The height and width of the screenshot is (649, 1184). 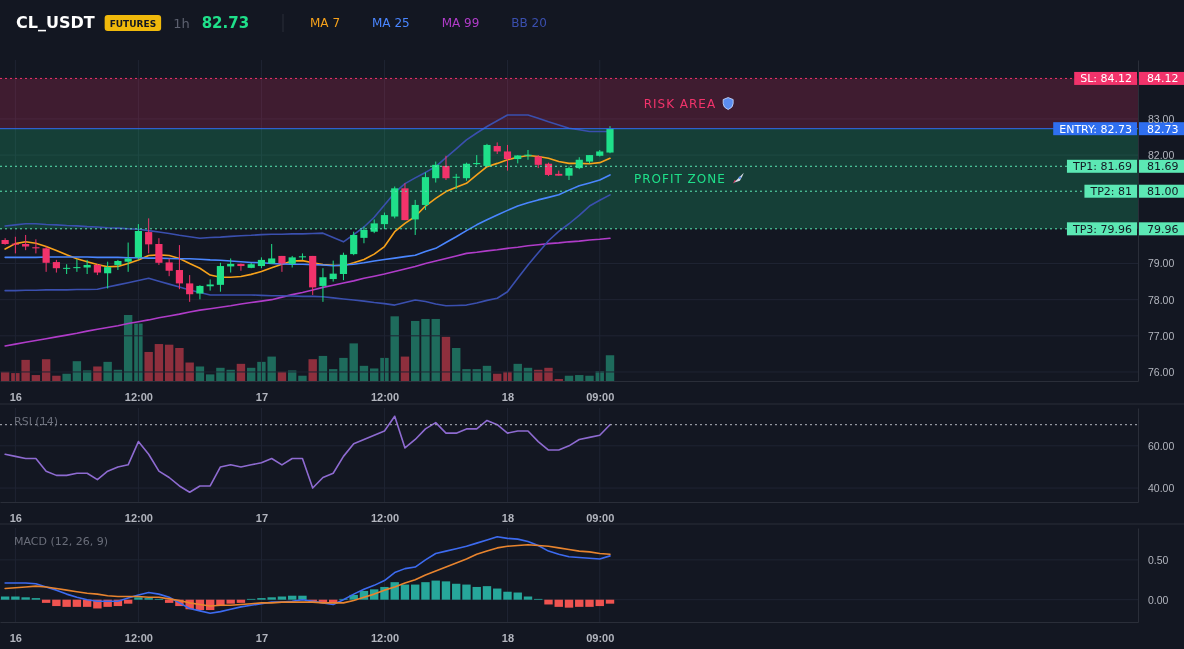 What do you see at coordinates (1161, 335) in the screenshot?
I see `y-tick-label: 77.00` at bounding box center [1161, 335].